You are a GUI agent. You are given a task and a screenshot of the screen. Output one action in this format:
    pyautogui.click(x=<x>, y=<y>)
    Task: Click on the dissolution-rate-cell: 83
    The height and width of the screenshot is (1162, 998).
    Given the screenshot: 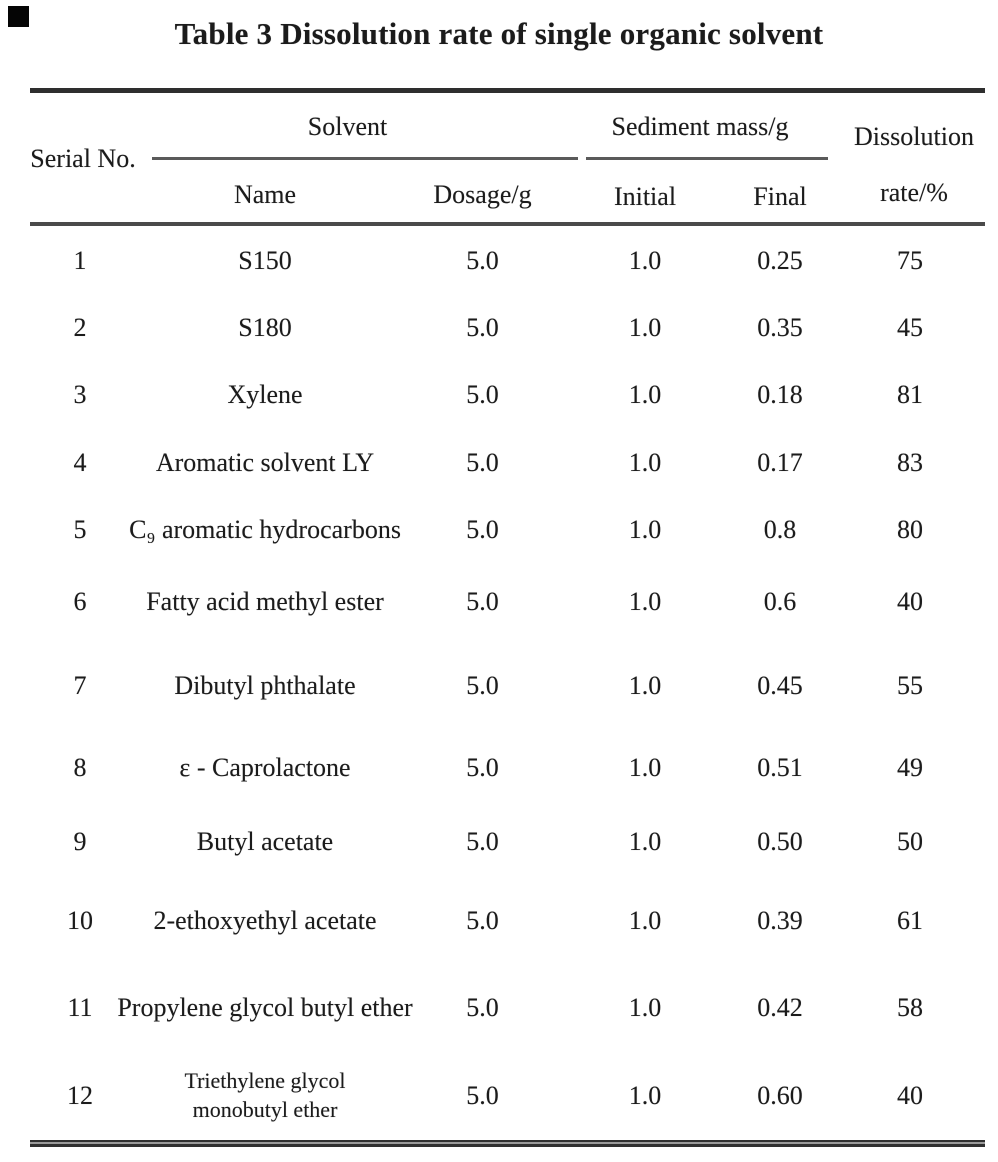 What is the action you would take?
    pyautogui.click(x=910, y=463)
    